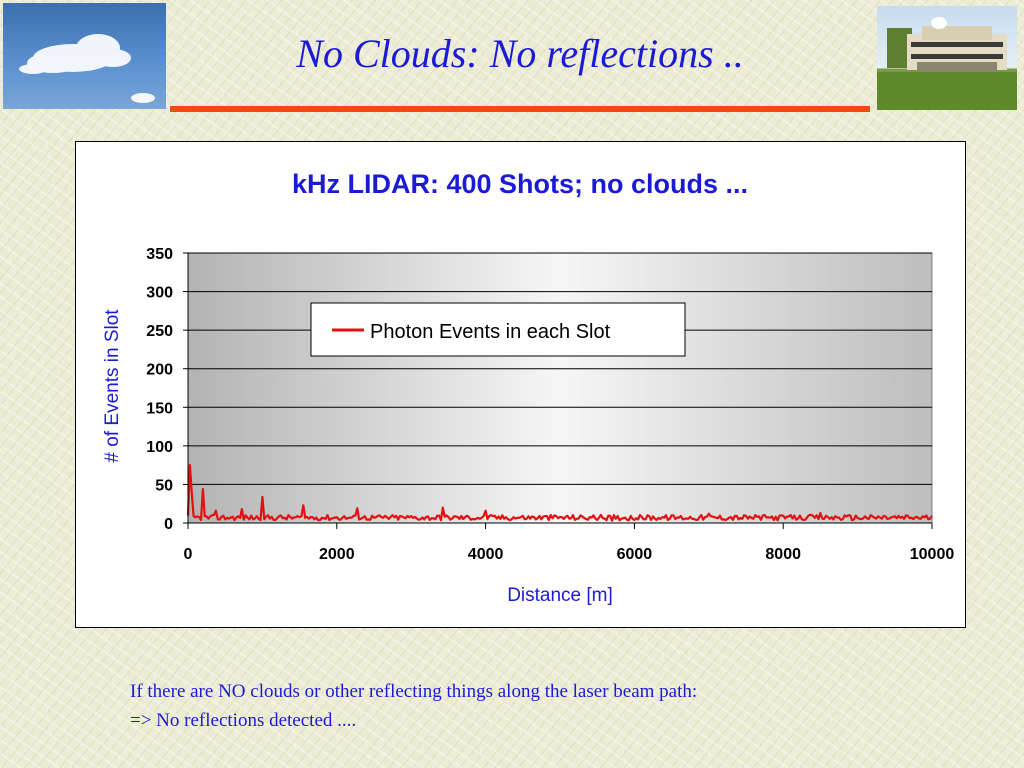  I want to click on legend-box, so click(498, 329).